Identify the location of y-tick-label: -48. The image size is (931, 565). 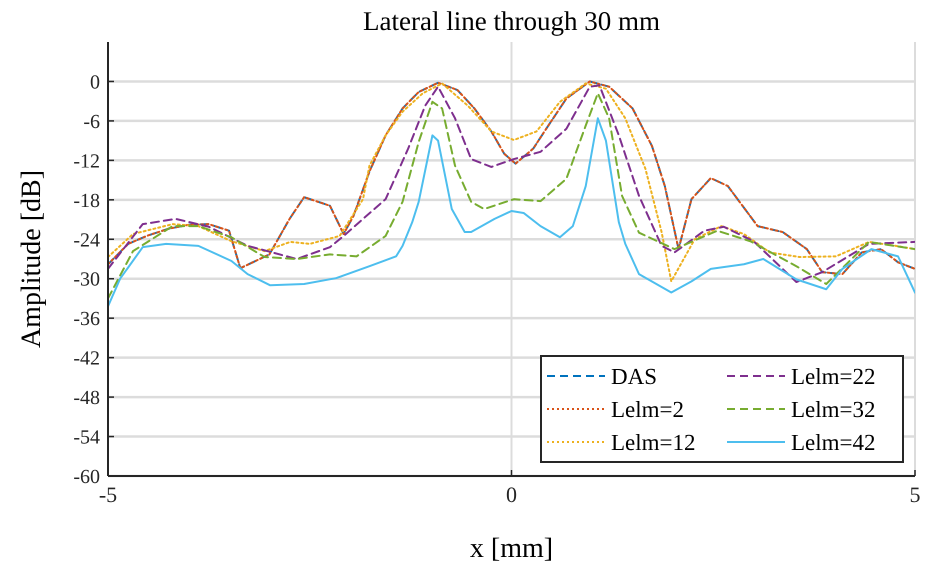
(86, 398).